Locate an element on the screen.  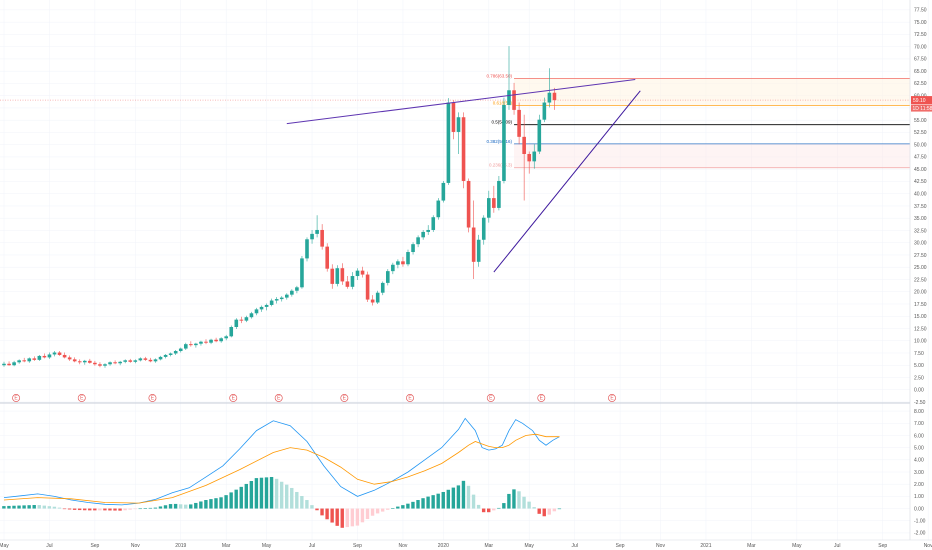
price-tick-label: 47.50 is located at coordinates (920, 158).